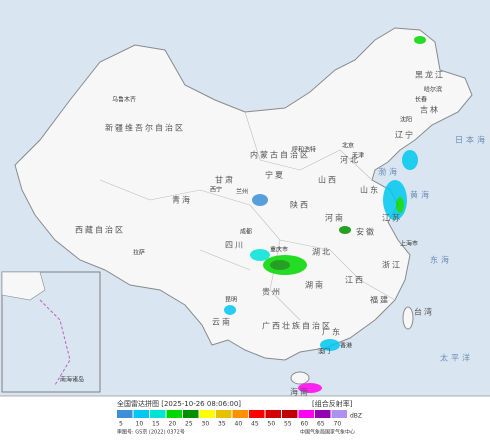 The image size is (490, 443). What do you see at coordinates (332, 332) in the screenshot?
I see `region-label: 广东` at bounding box center [332, 332].